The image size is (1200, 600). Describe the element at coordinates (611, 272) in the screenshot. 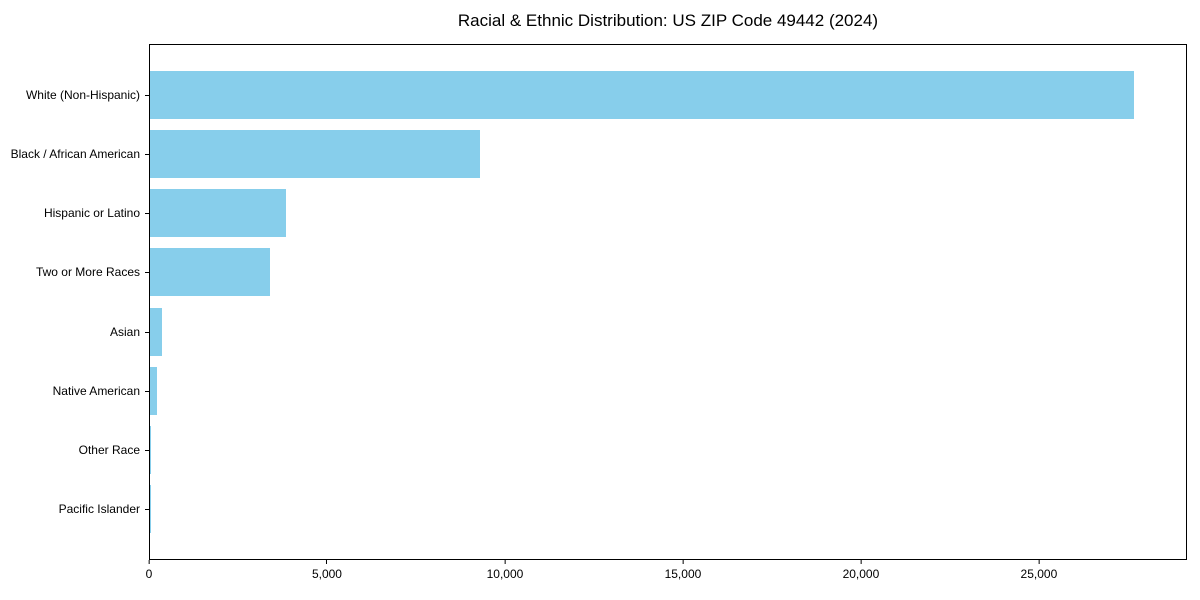

I see `bar-row: Two or More Races` at that location.